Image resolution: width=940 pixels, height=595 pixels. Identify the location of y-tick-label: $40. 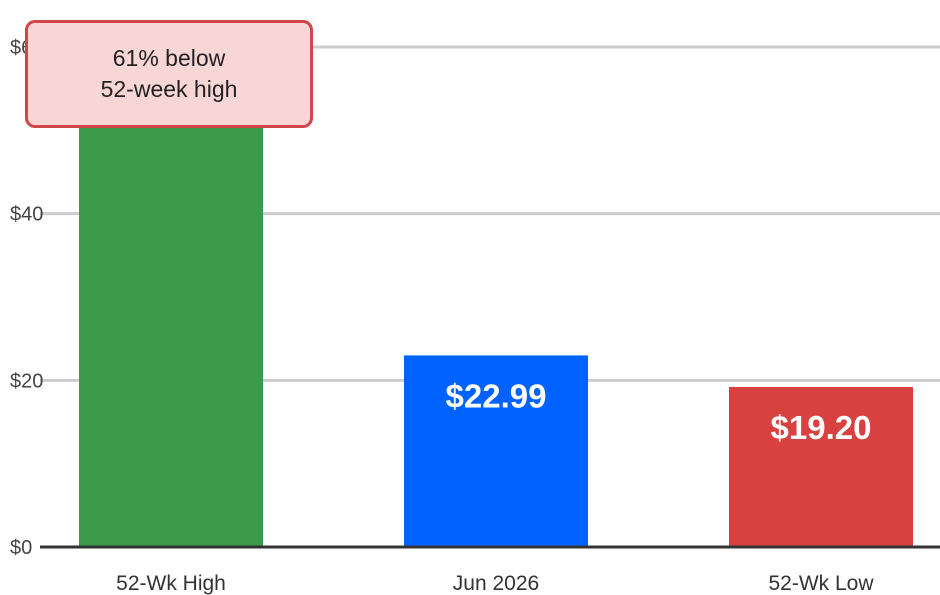
(26, 215).